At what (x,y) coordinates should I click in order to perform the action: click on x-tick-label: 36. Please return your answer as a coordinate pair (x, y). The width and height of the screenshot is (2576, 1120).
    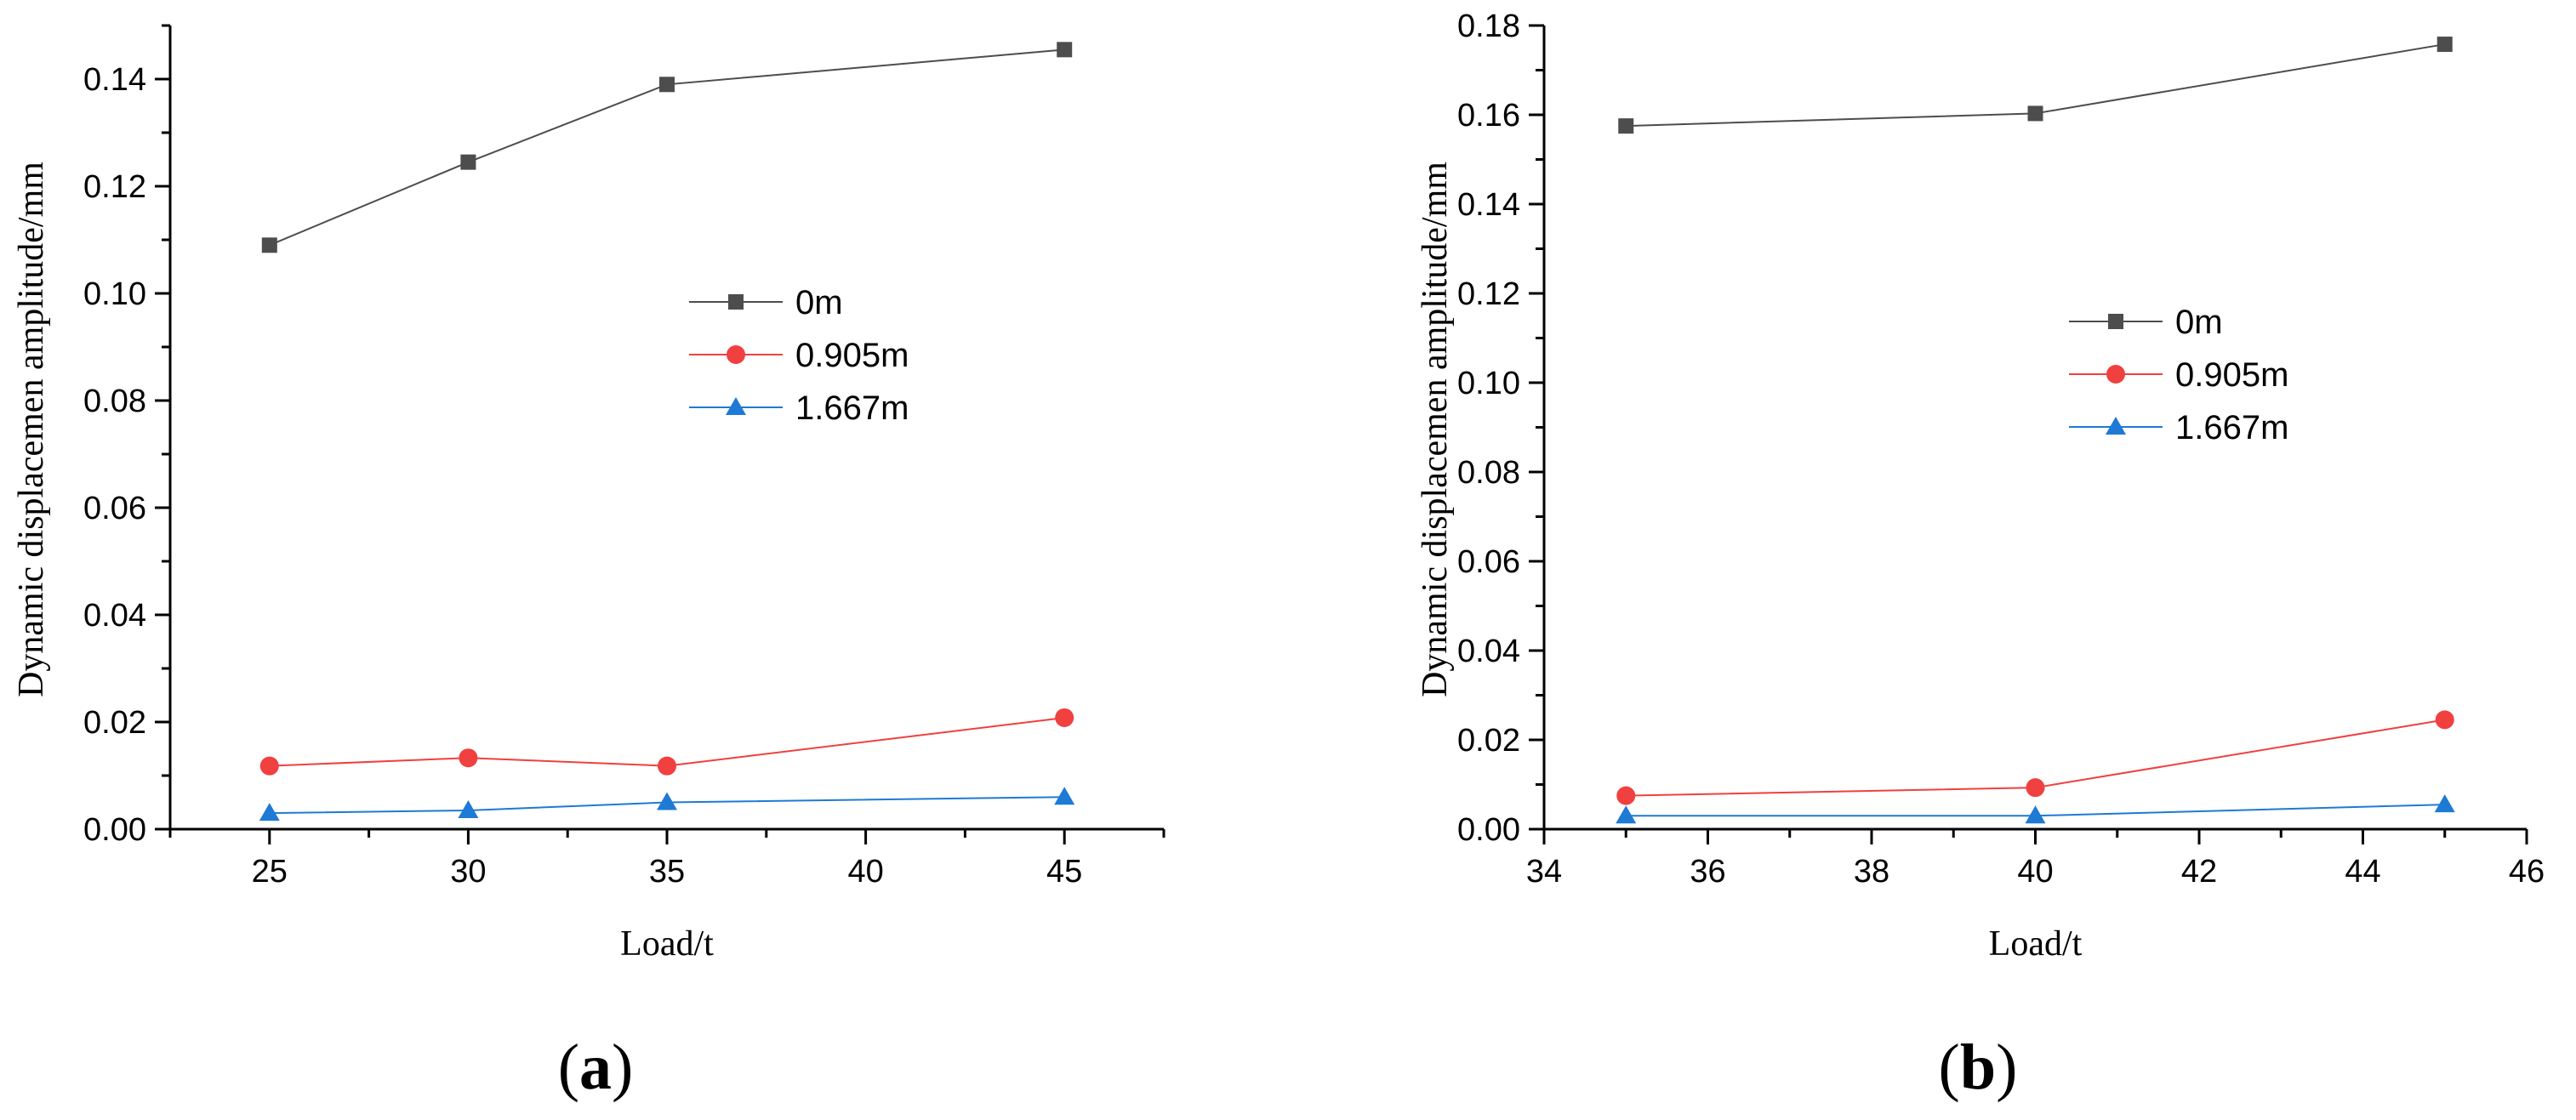
    Looking at the image, I should click on (1708, 872).